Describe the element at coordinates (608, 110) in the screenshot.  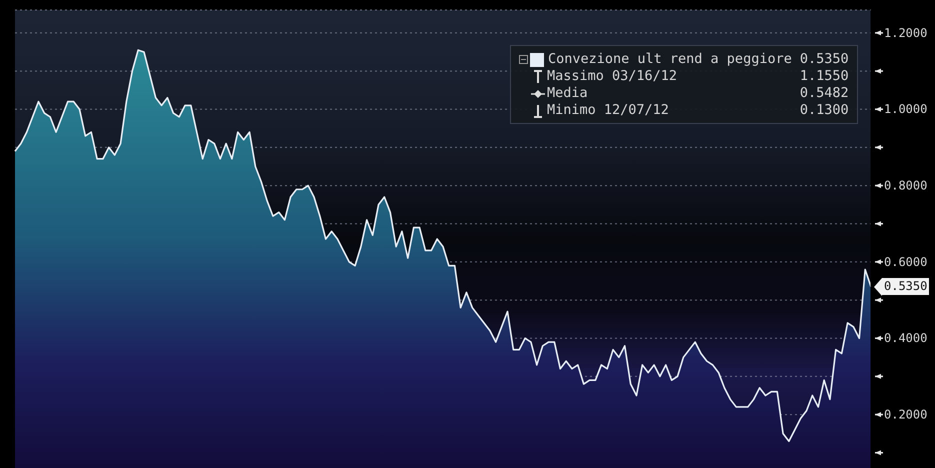
I see `annotation: Minimo 12/07/12` at that location.